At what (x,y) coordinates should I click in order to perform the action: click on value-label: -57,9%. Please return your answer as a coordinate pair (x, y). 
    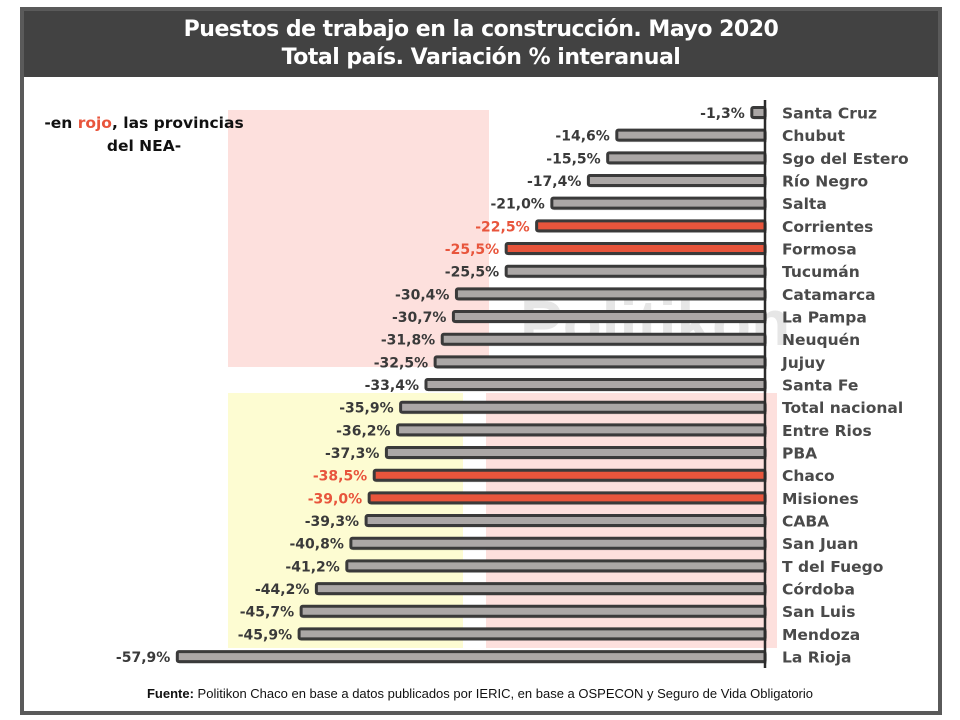
    Looking at the image, I should click on (143, 658).